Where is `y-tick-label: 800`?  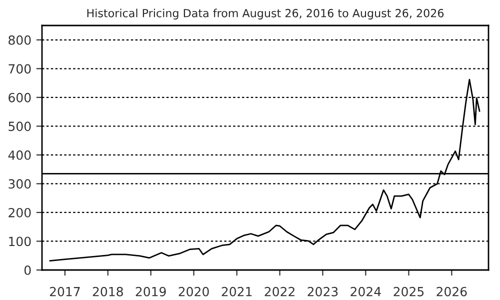
y-tick-label: 800 is located at coordinates (19, 40).